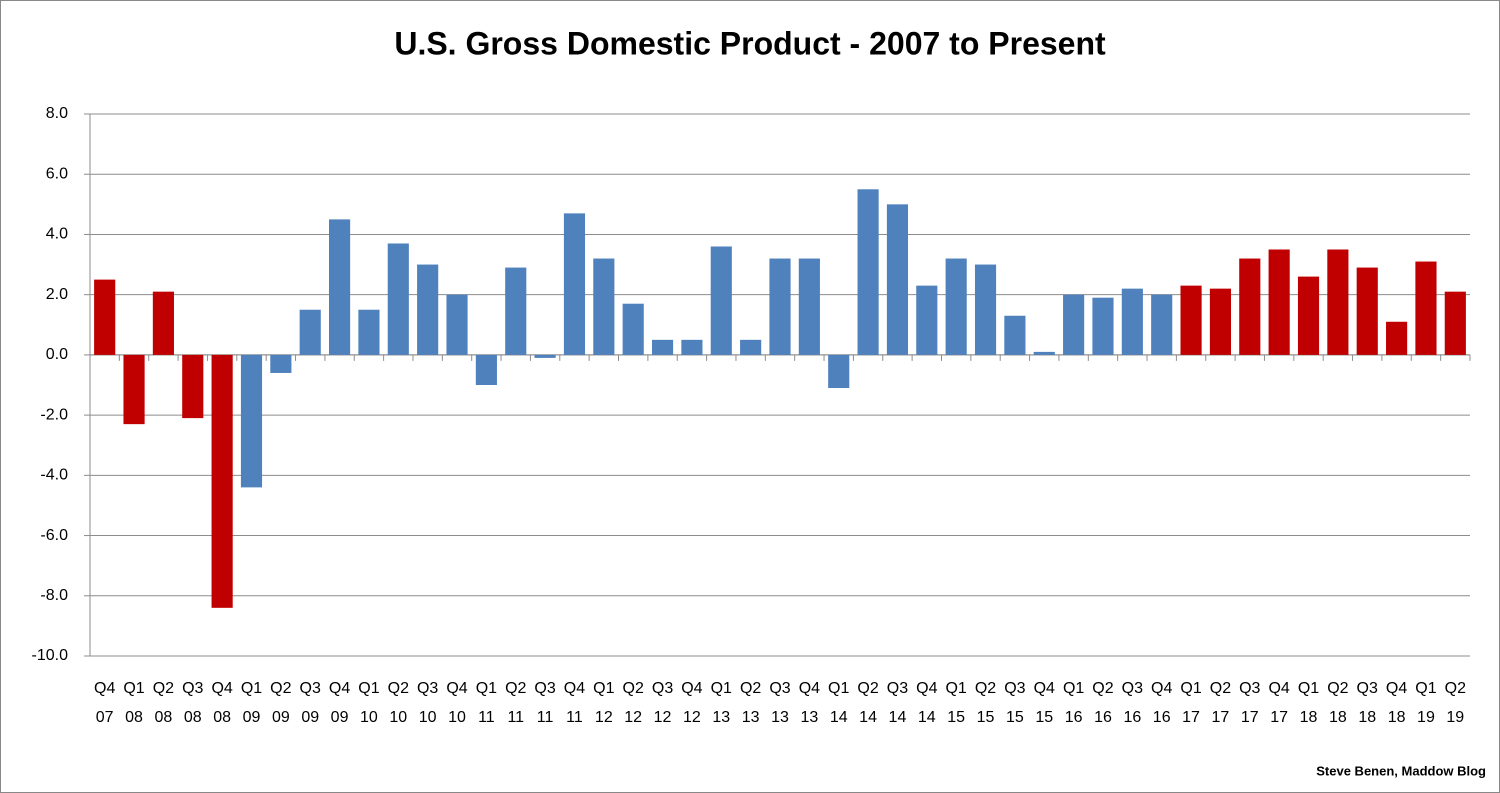 The image size is (1500, 793). What do you see at coordinates (1401, 770) in the screenshot?
I see `credit: Steve Benen, Maddow Blog` at bounding box center [1401, 770].